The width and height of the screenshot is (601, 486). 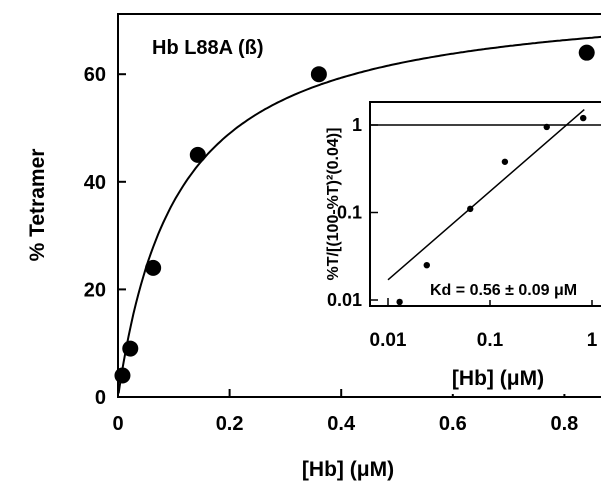 I want to click on inset-y-axis-label: %T/[(100-%T)²(0.04)], so click(x=333, y=204).